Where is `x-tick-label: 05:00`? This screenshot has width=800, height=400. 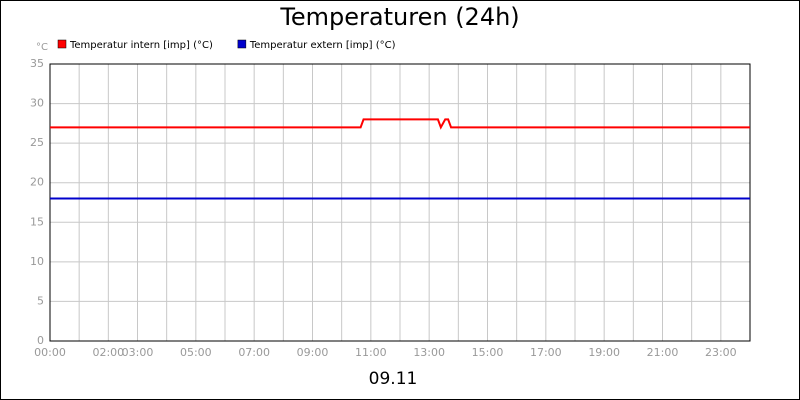 x-tick-label: 05:00 is located at coordinates (196, 352).